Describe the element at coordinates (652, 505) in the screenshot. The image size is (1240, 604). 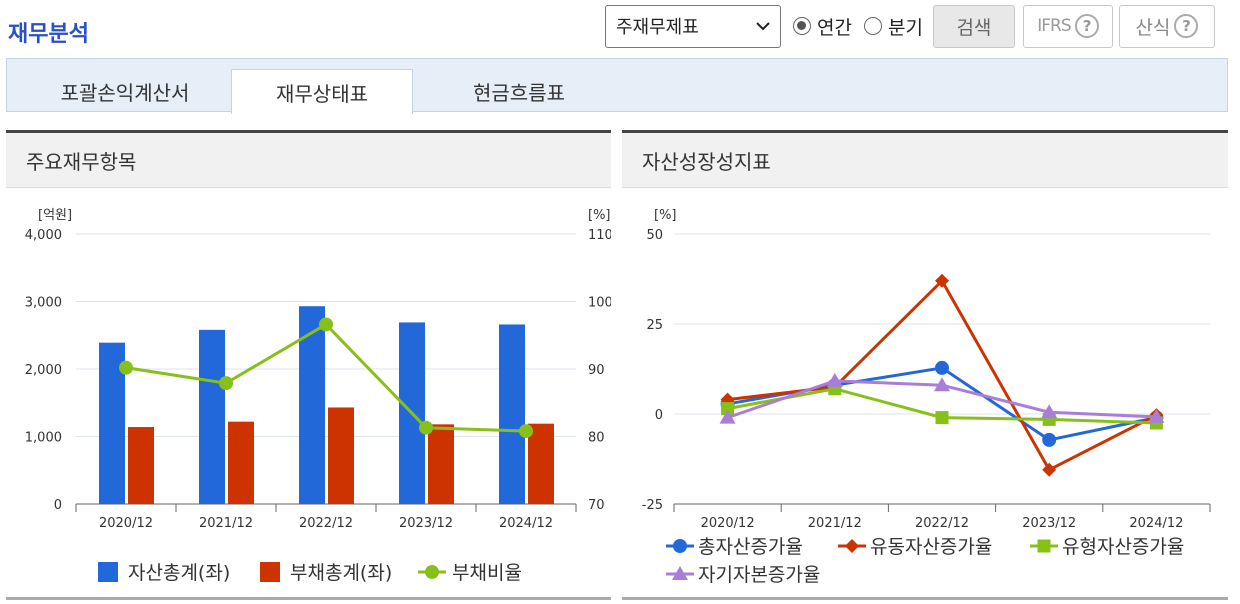
I see `y-tick-label: -25` at that location.